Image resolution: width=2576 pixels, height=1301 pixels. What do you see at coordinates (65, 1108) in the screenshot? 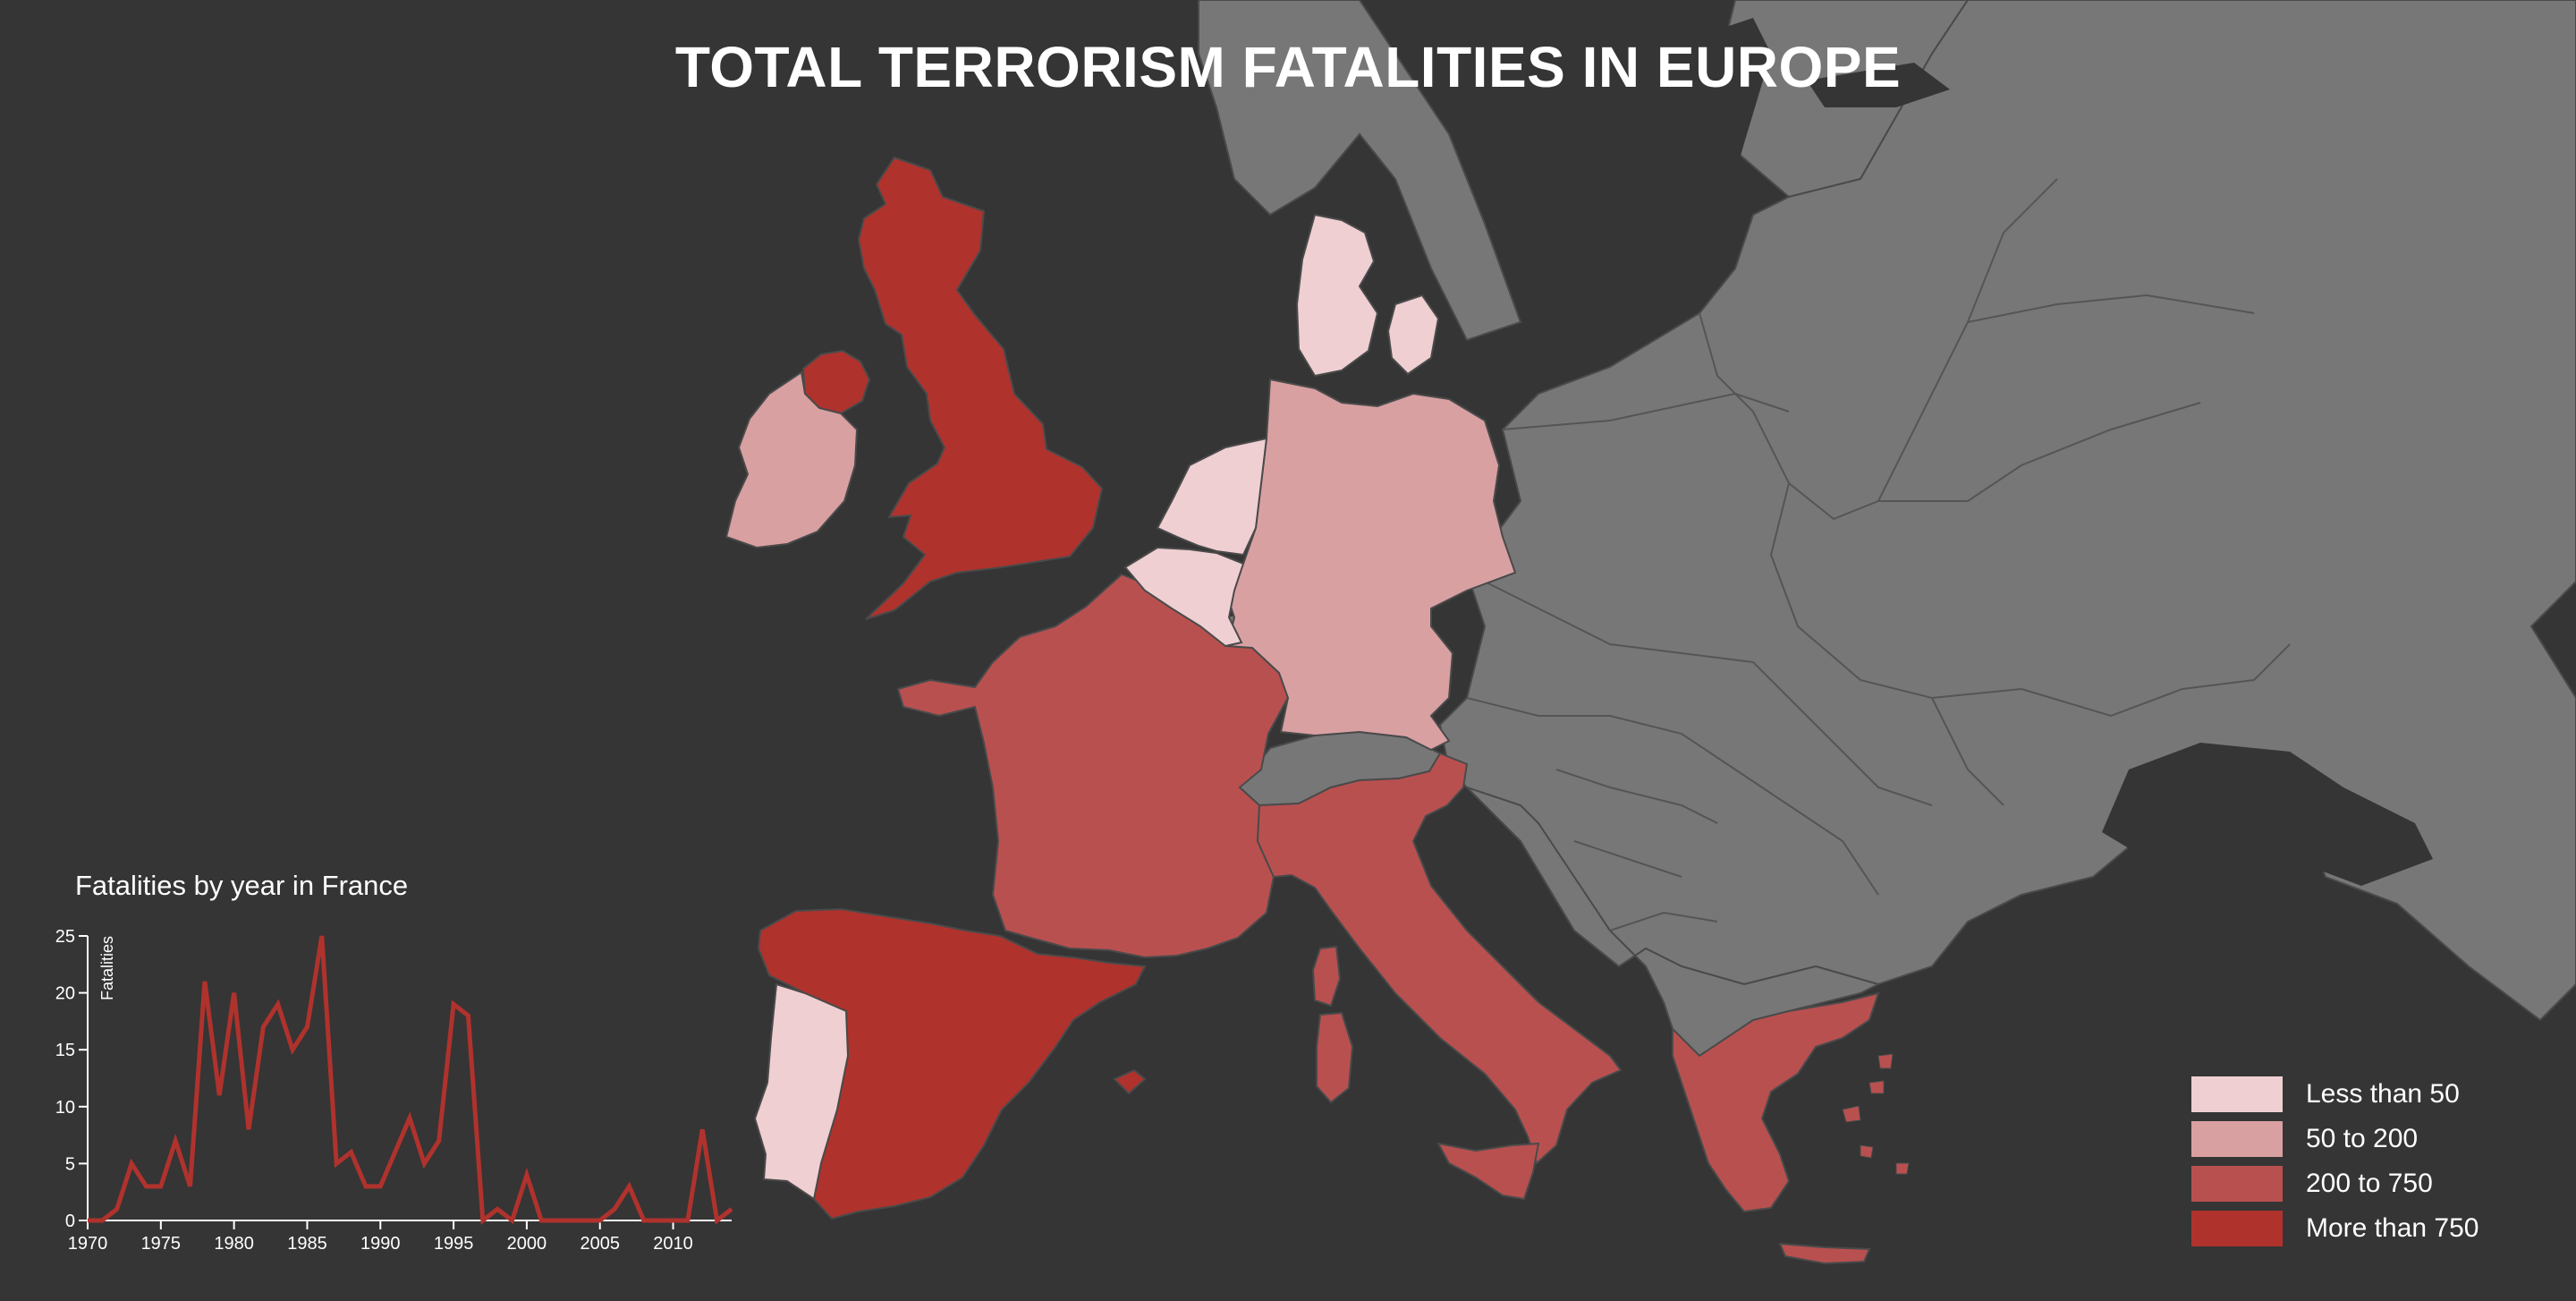
I see `y-tick-label: 10` at bounding box center [65, 1108].